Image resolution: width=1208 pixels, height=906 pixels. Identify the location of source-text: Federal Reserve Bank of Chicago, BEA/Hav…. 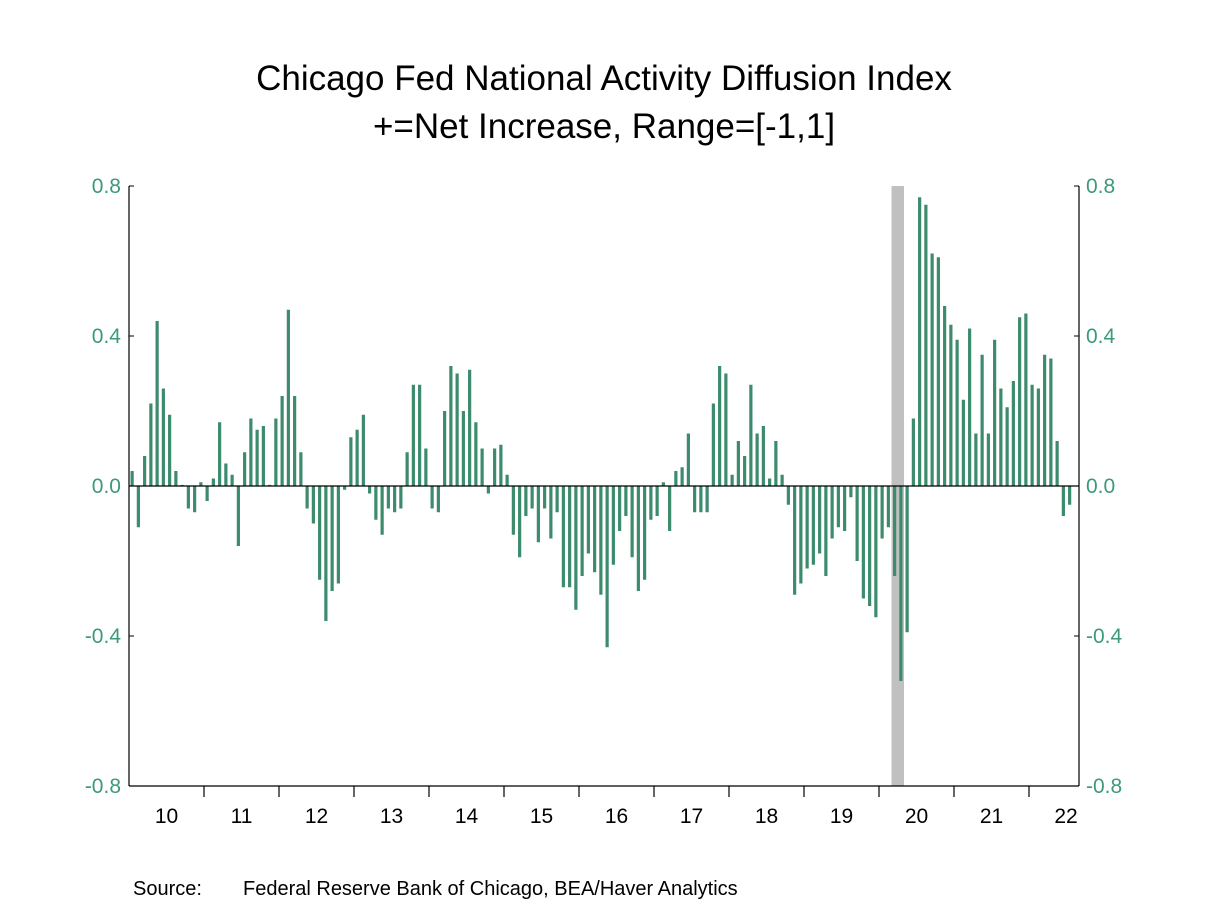
(490, 889).